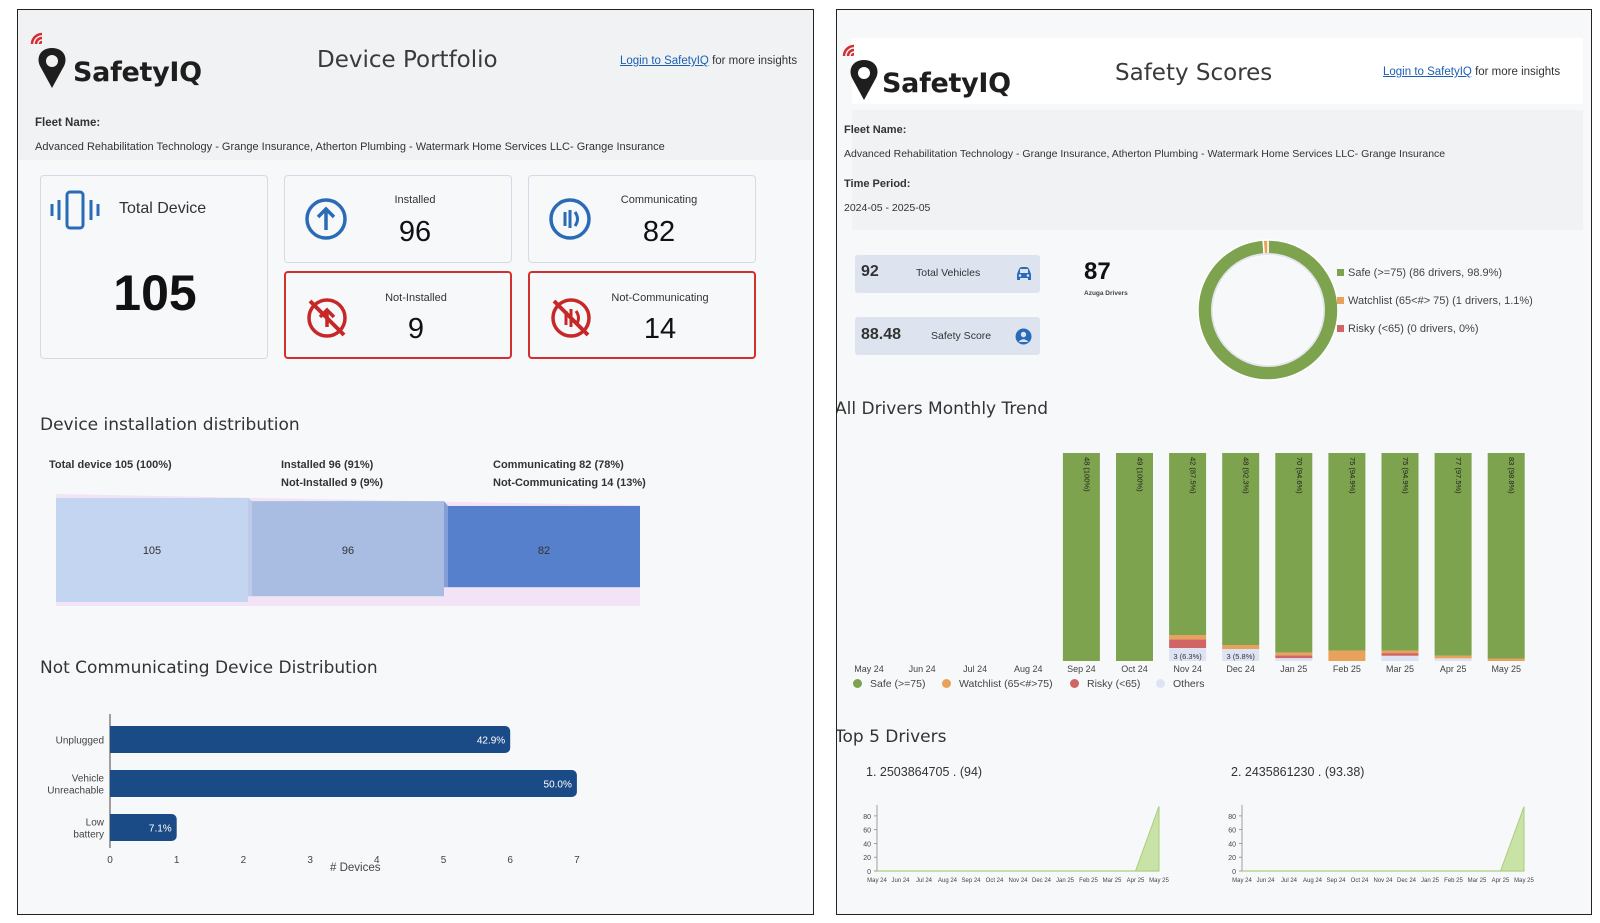 The image size is (1600, 923). I want to click on sankey-link, so click(250, 547).